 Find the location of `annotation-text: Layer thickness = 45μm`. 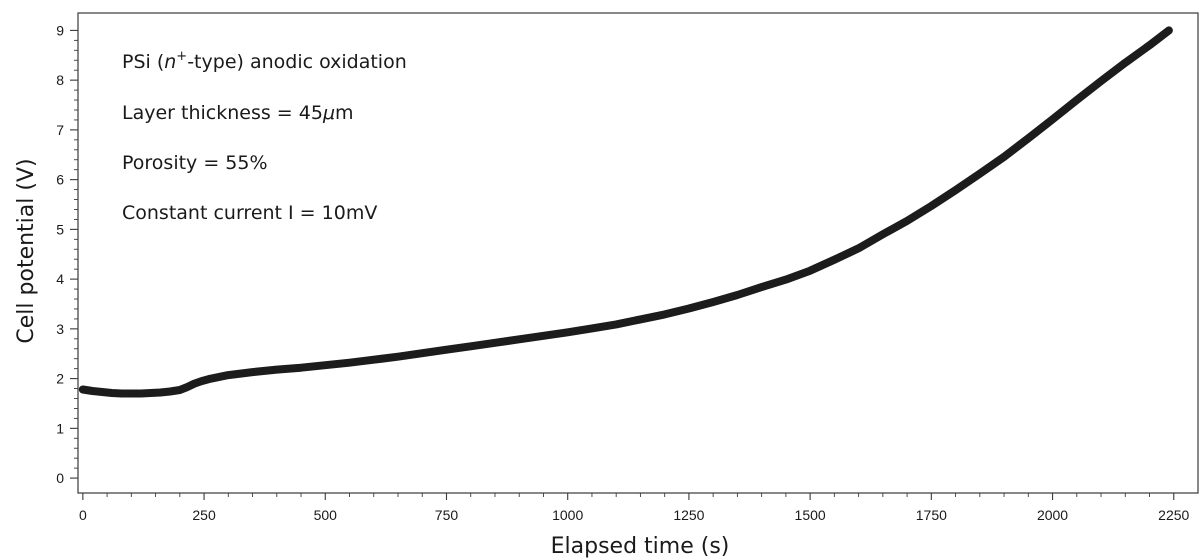

annotation-text: Layer thickness = 45μm is located at coordinates (238, 113).